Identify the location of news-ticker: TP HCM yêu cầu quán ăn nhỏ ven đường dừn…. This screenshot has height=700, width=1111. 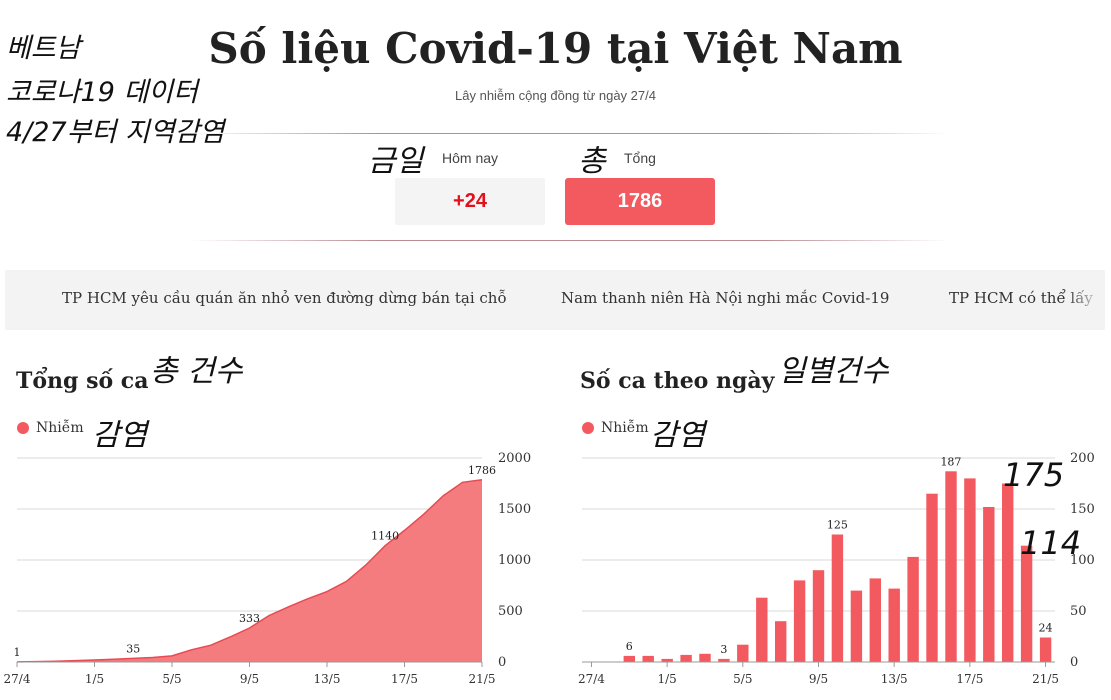
(555, 300).